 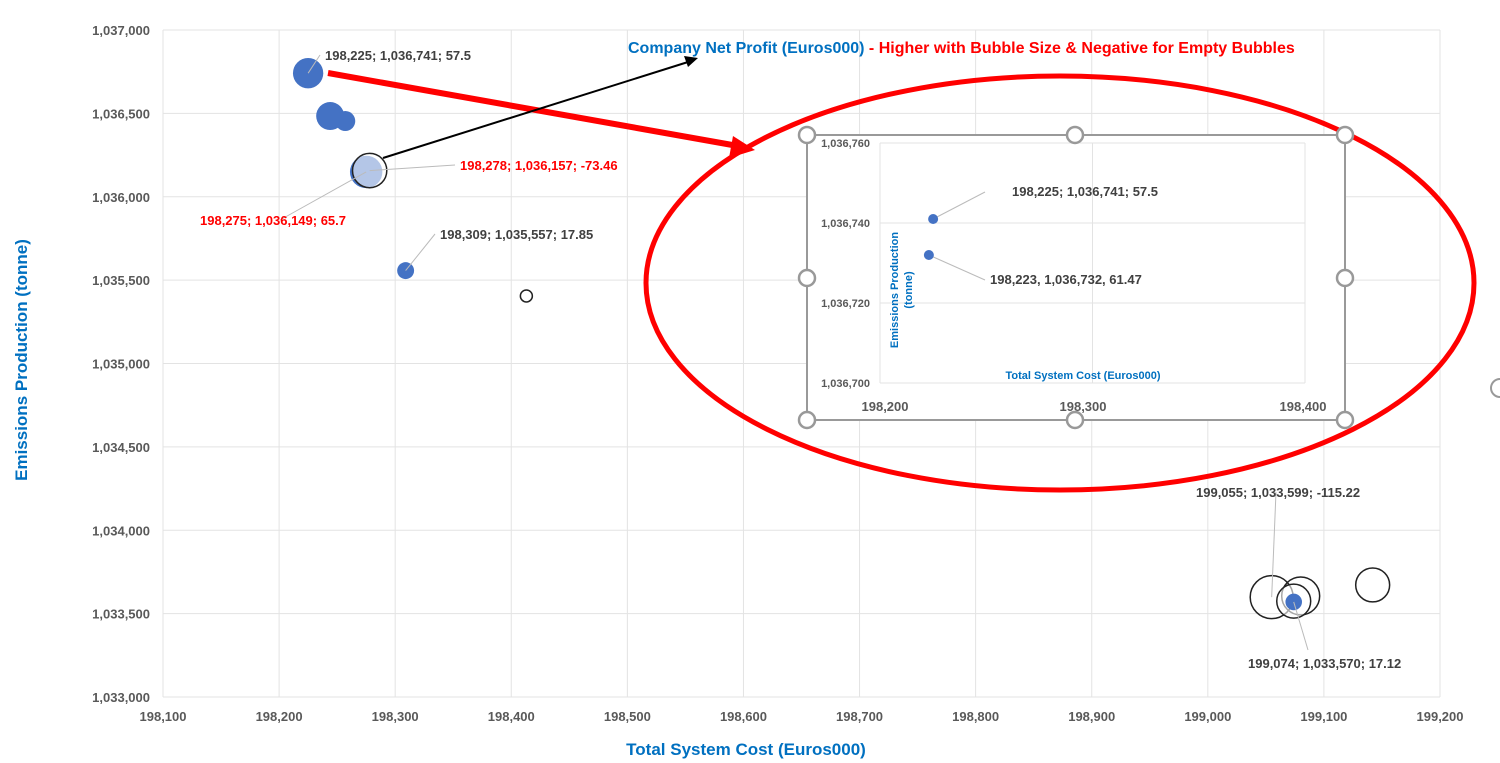 I want to click on inset-x-axis-title: Total System Cost (Euros000), so click(x=1082, y=376).